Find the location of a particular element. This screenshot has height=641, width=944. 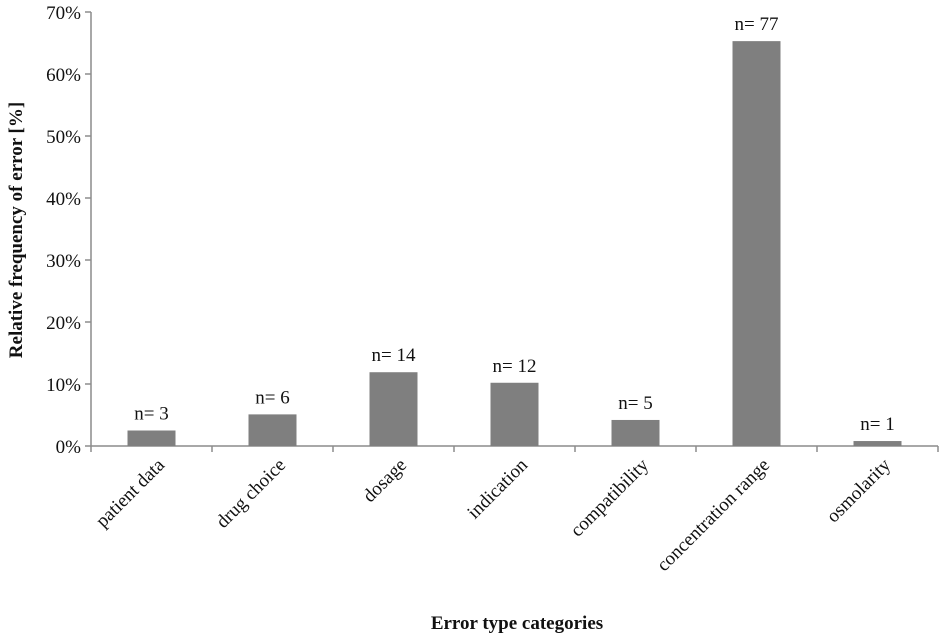

x-tick-label: patient data is located at coordinates (131, 493).